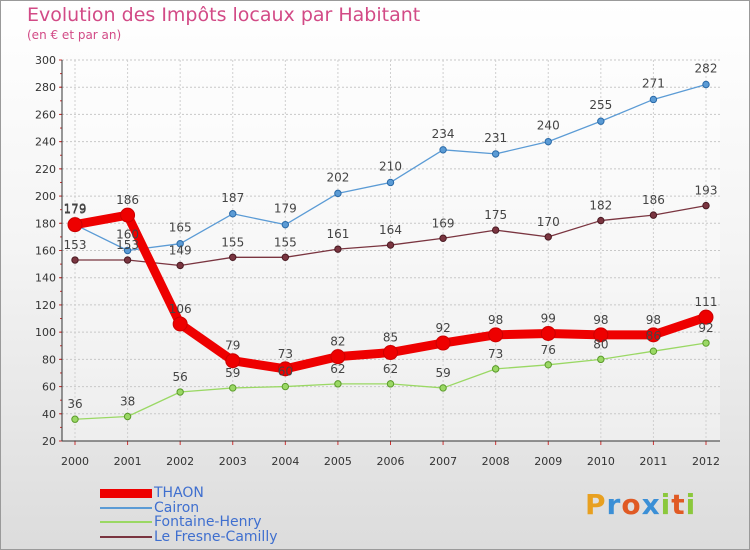  Describe the element at coordinates (45, 251) in the screenshot. I see `y-tick-label: 160` at that location.